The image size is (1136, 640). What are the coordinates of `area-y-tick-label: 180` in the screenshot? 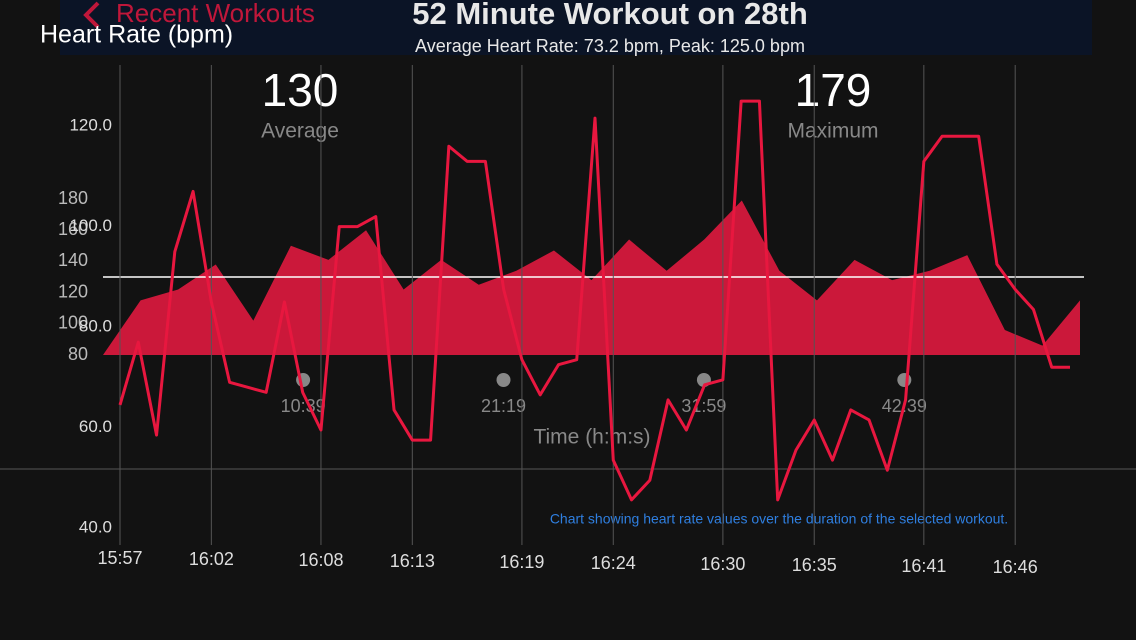 It's located at (73, 198).